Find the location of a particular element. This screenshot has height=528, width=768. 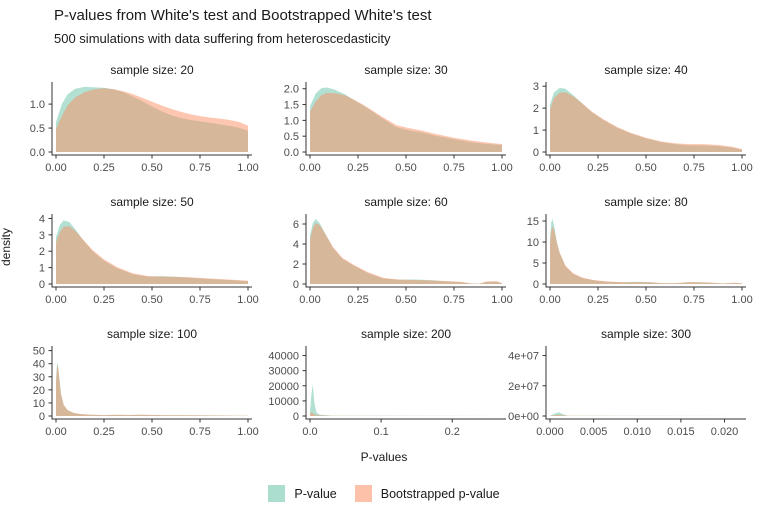

y-tick-label: 10 is located at coordinates (39, 404).